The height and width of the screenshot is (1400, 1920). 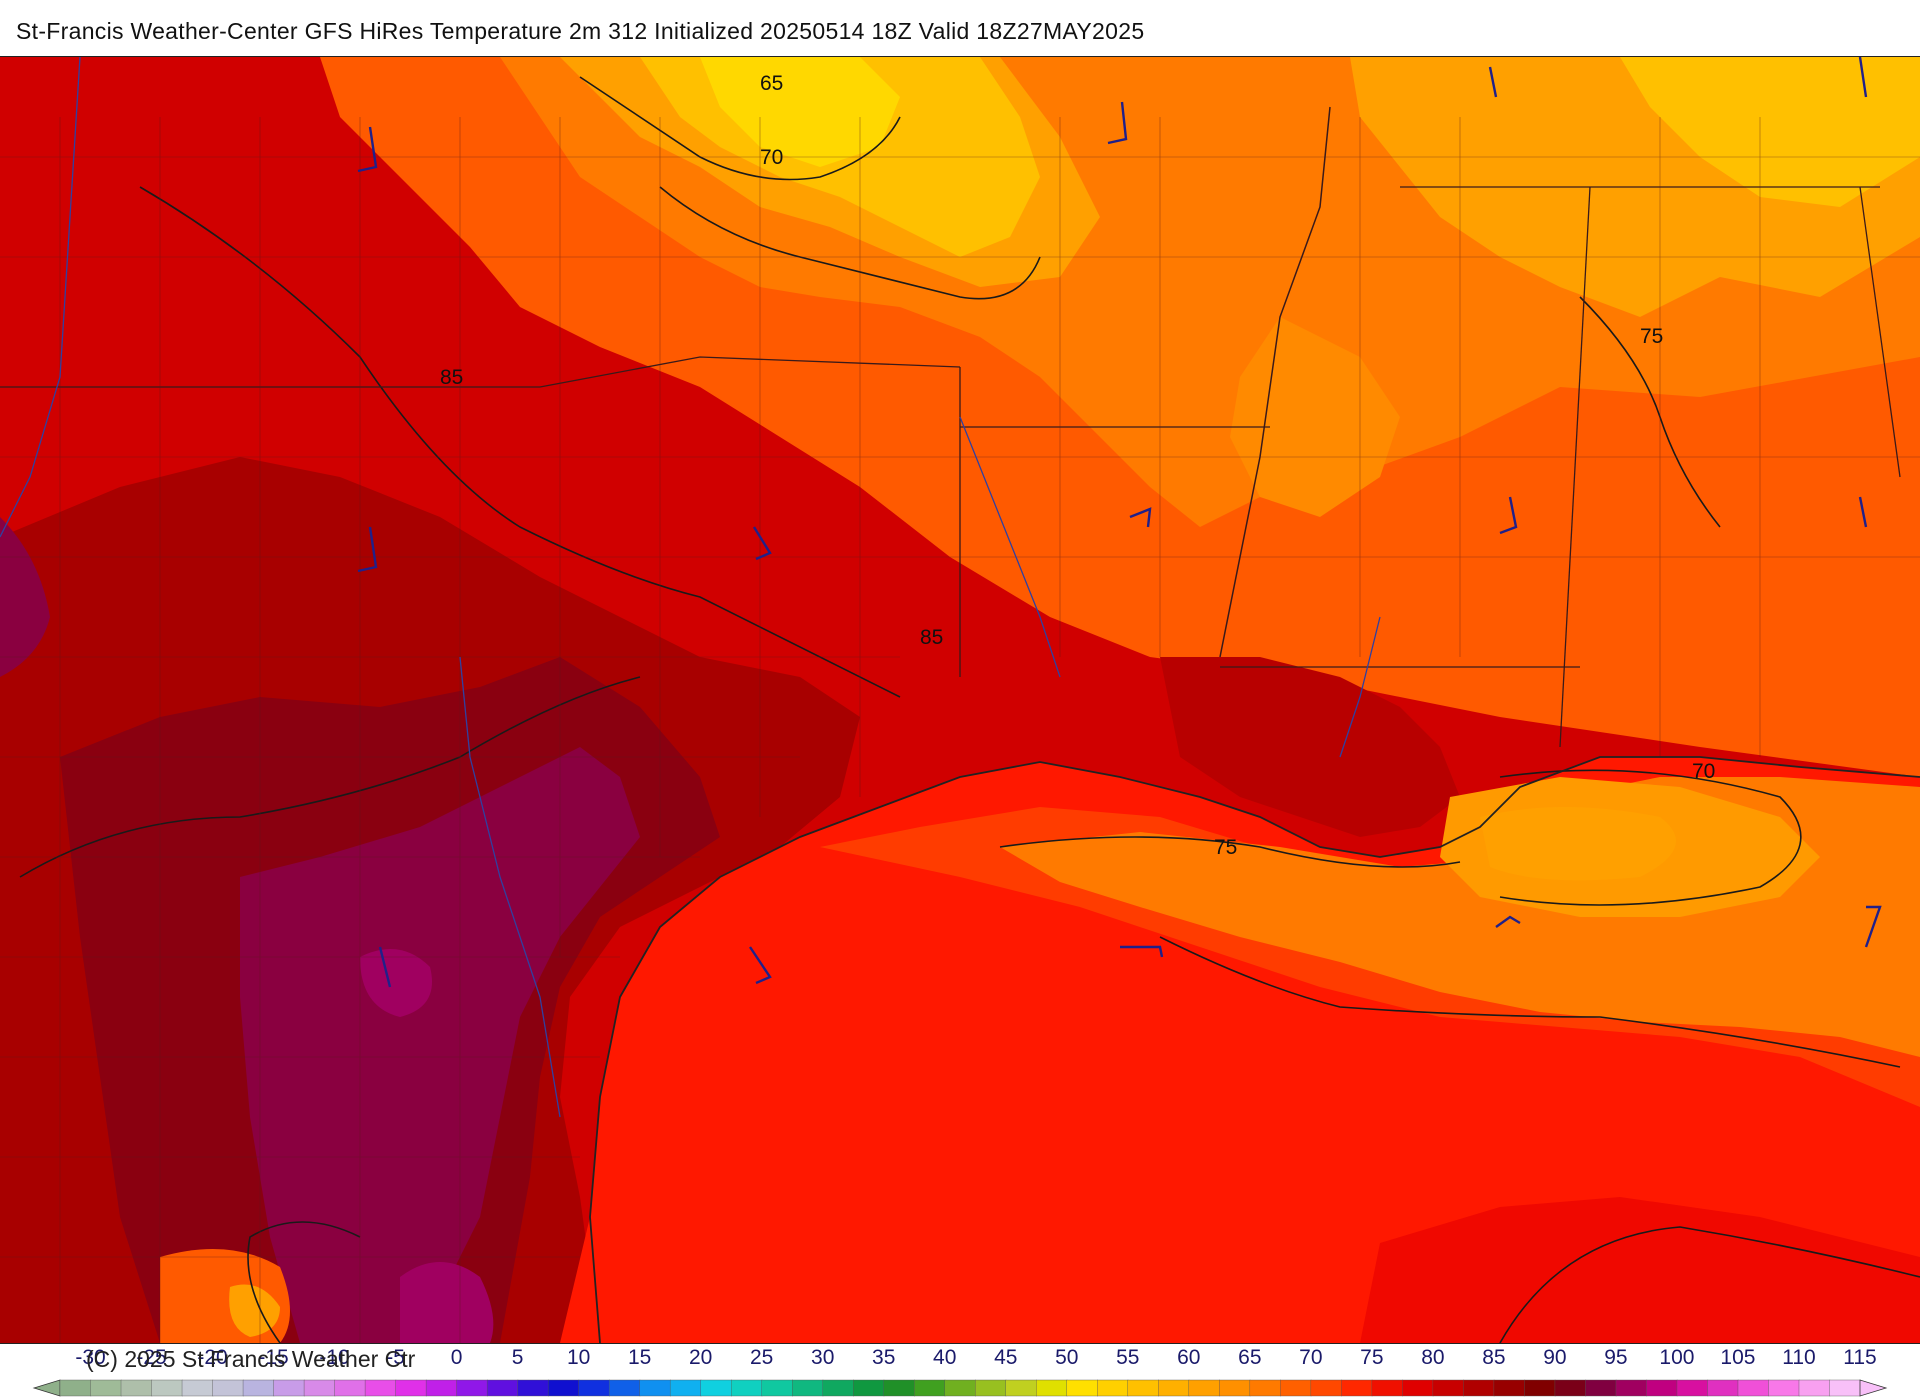 I want to click on copyright-notice: (C) 2025 St Francis Weather Ctr, so click(x=251, y=1359).